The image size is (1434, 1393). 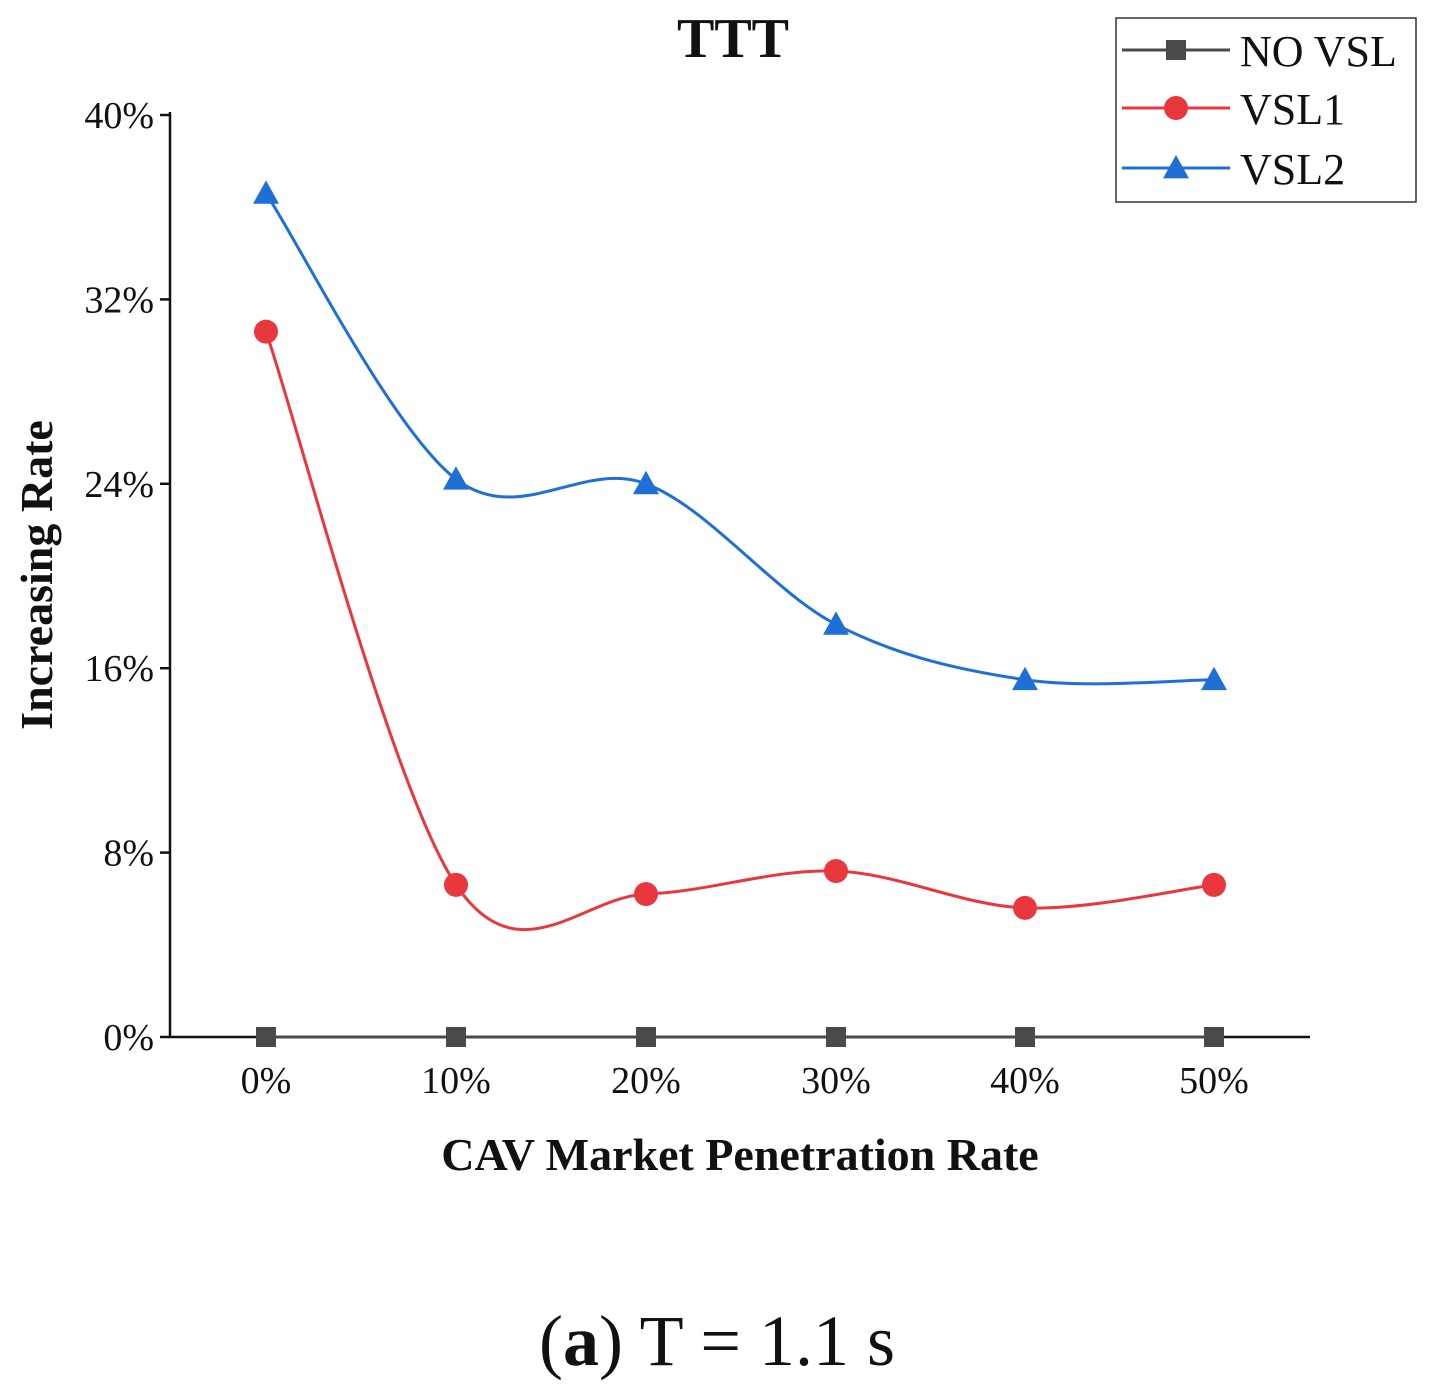 What do you see at coordinates (733, 39) in the screenshot?
I see `chart-title: TTT` at bounding box center [733, 39].